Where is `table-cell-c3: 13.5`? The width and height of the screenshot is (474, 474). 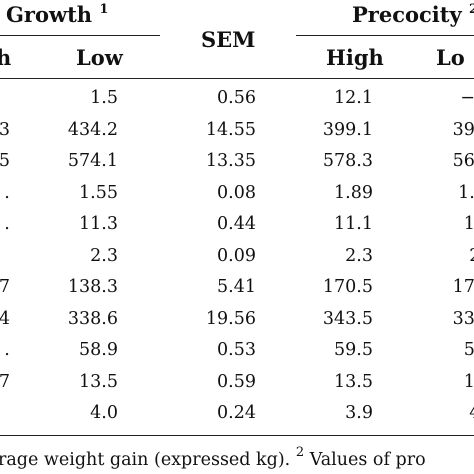 table-cell-c3: 13.5 is located at coordinates (353, 381).